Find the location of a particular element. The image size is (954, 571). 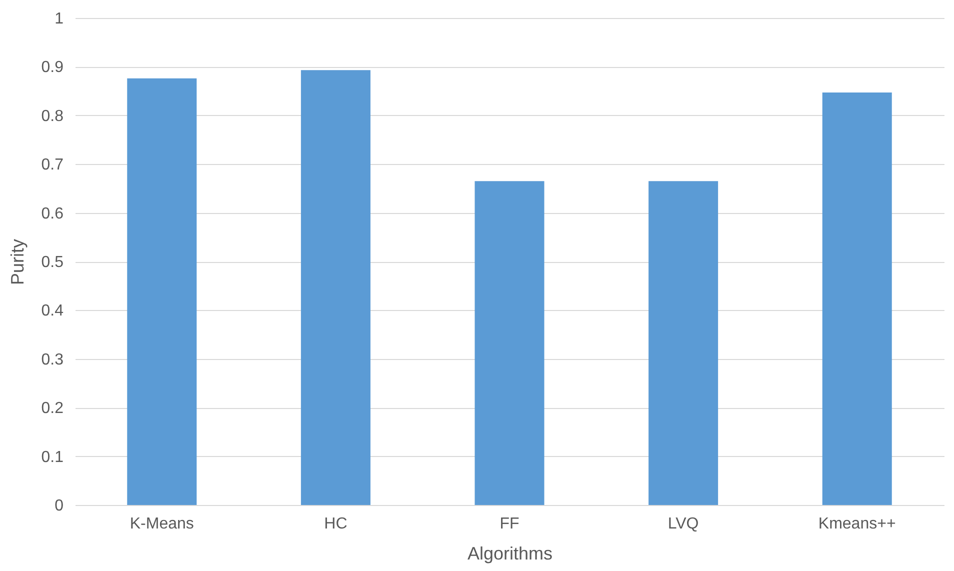

y-tick-label: 0.1 is located at coordinates (52, 457).